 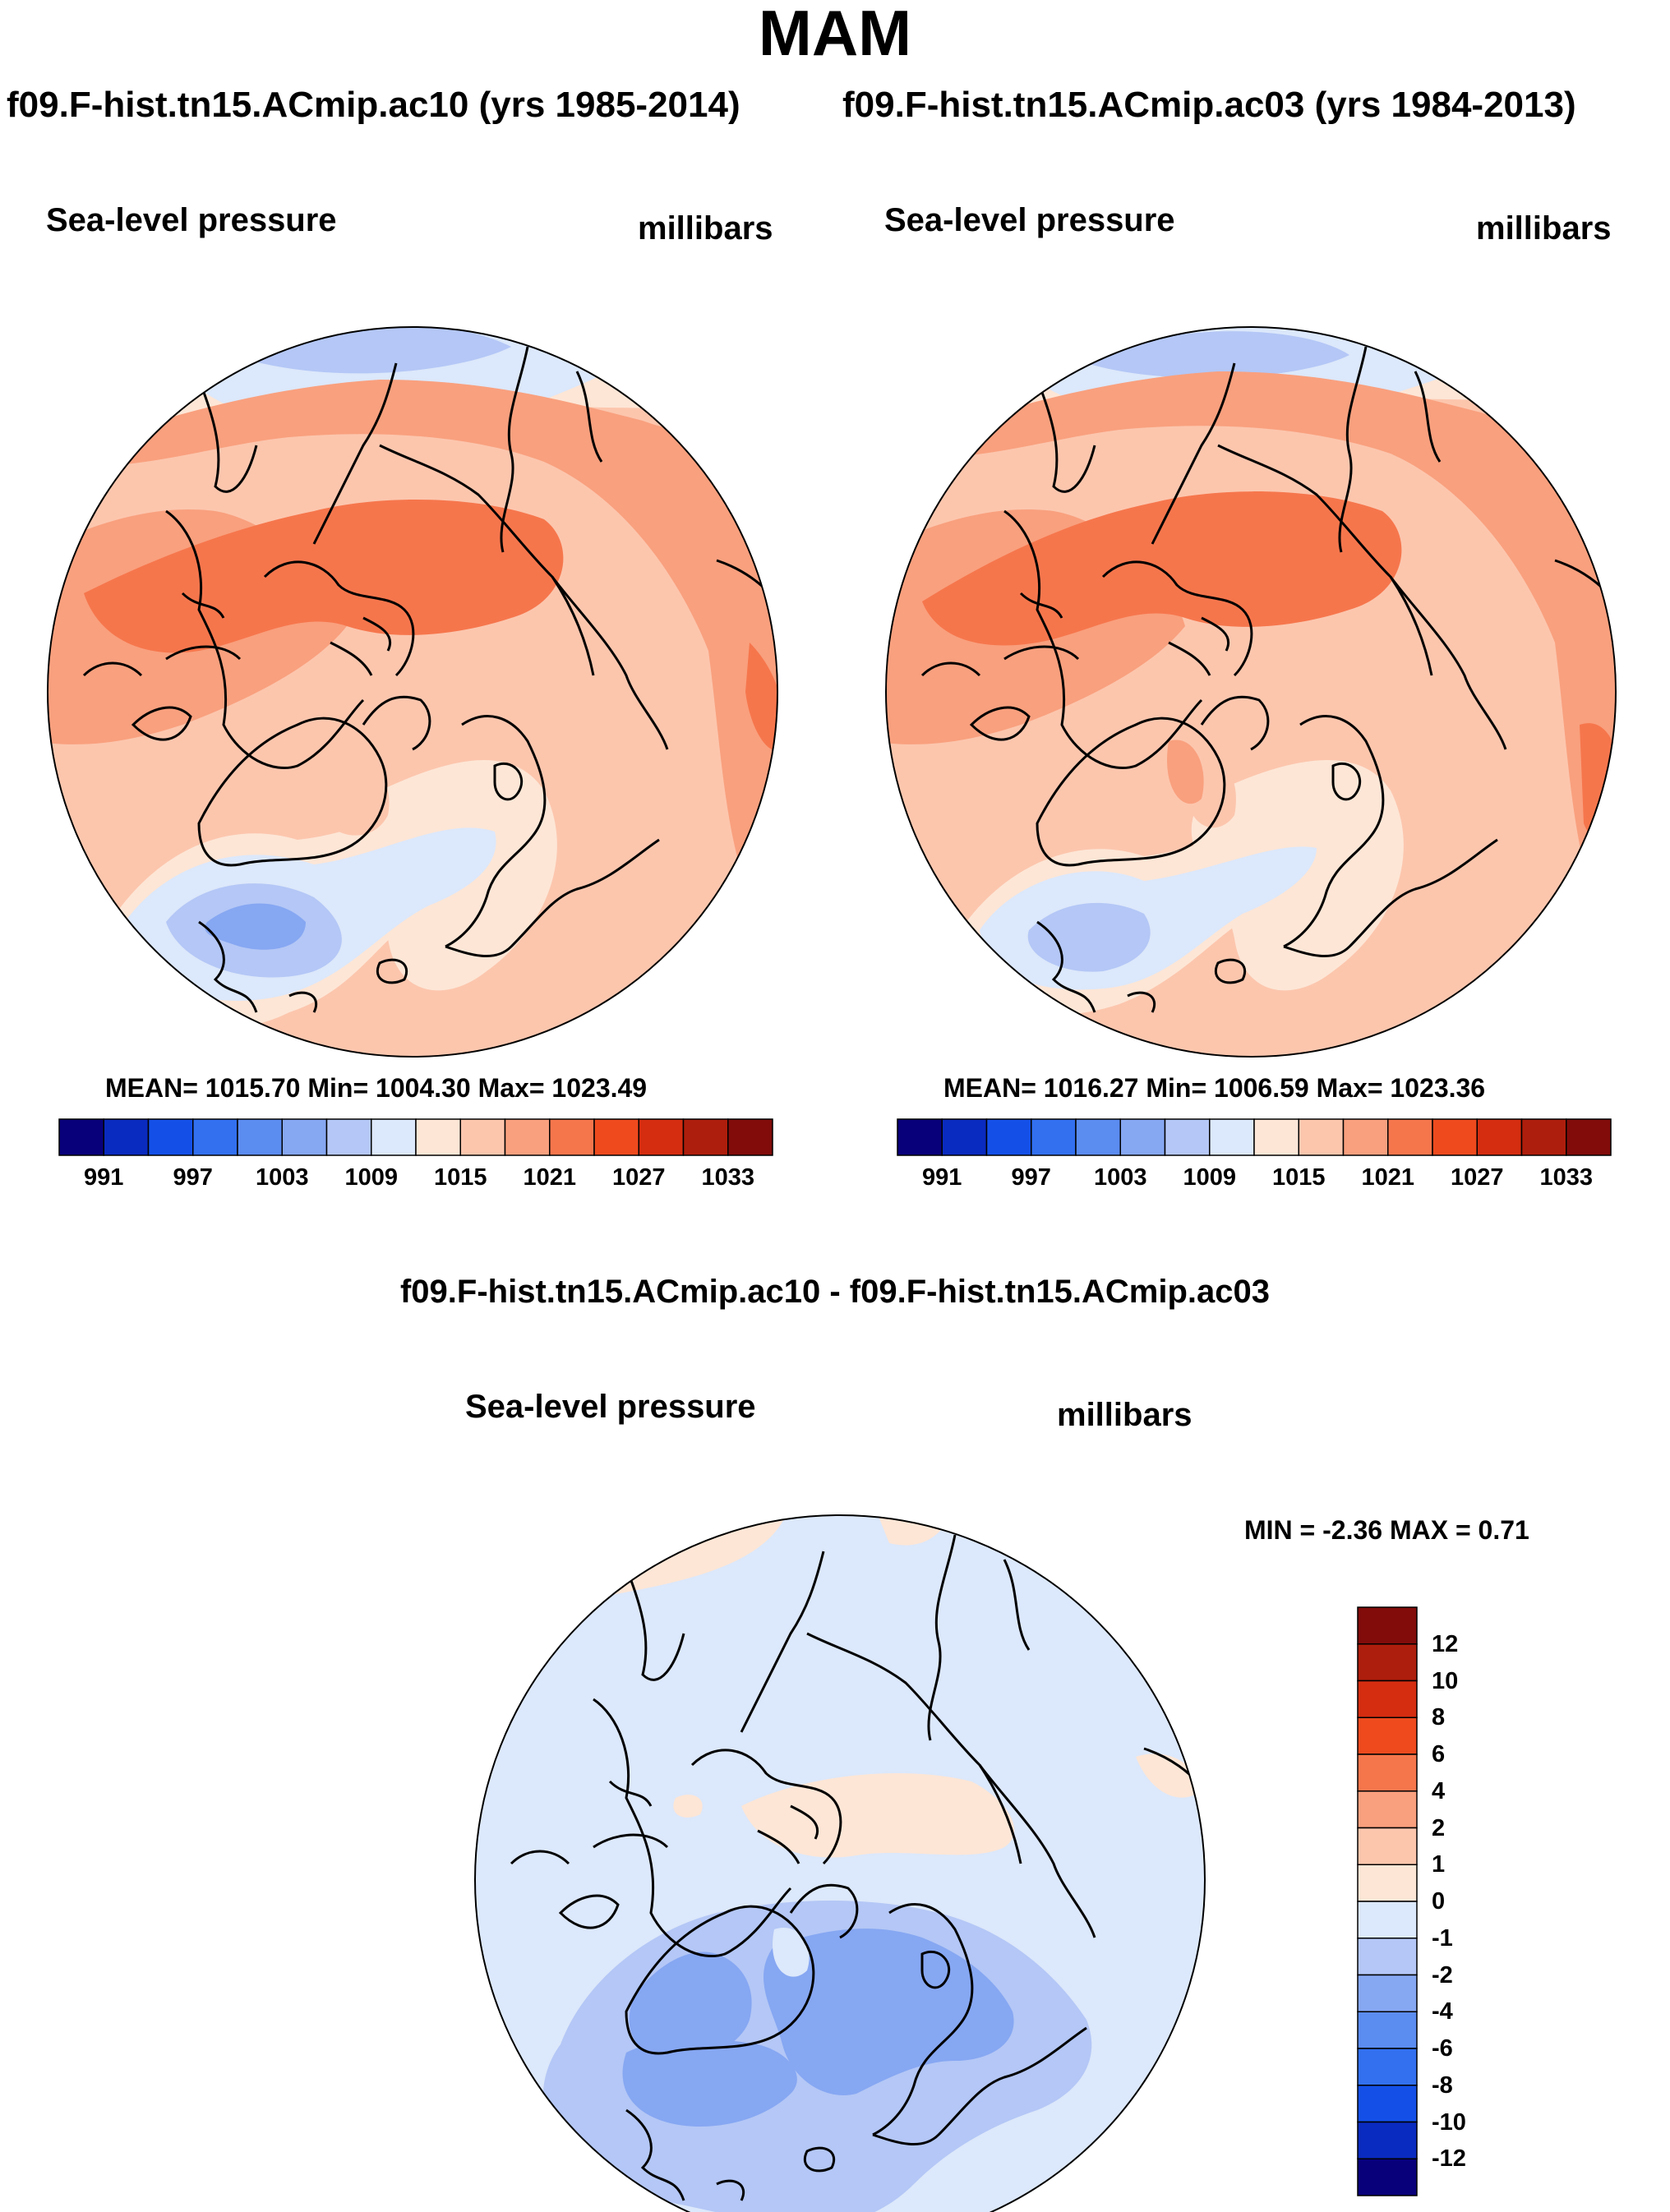 I want to click on colorbar-diff-tick-label: -4, so click(x=1442, y=2011).